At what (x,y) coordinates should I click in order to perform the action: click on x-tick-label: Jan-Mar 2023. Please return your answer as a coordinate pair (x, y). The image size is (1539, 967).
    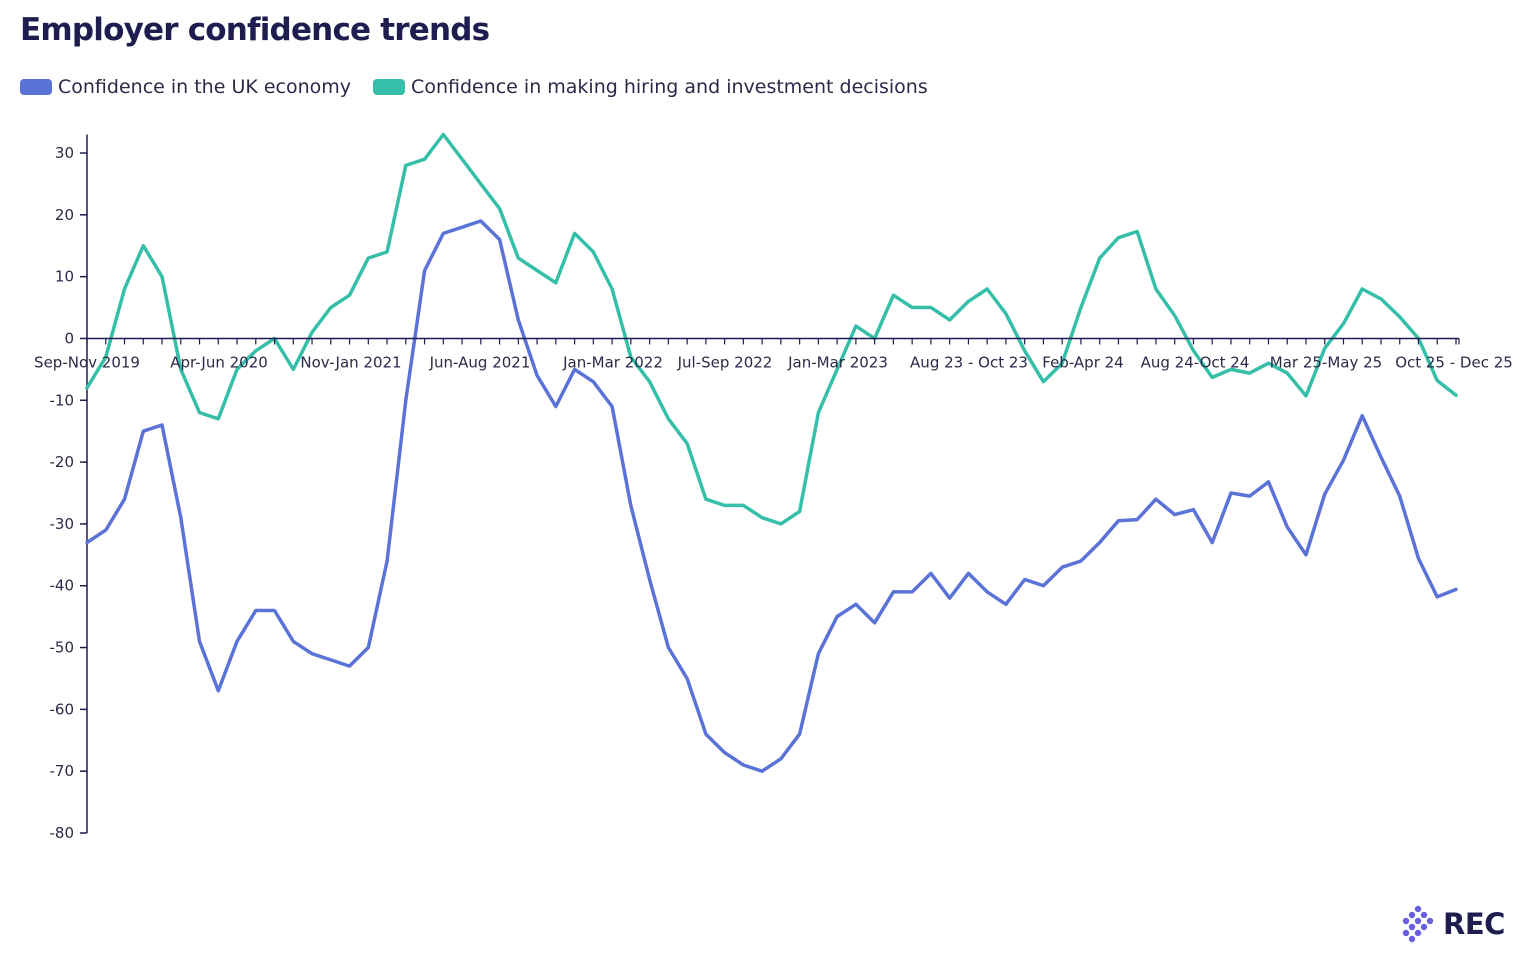
    Looking at the image, I should click on (837, 362).